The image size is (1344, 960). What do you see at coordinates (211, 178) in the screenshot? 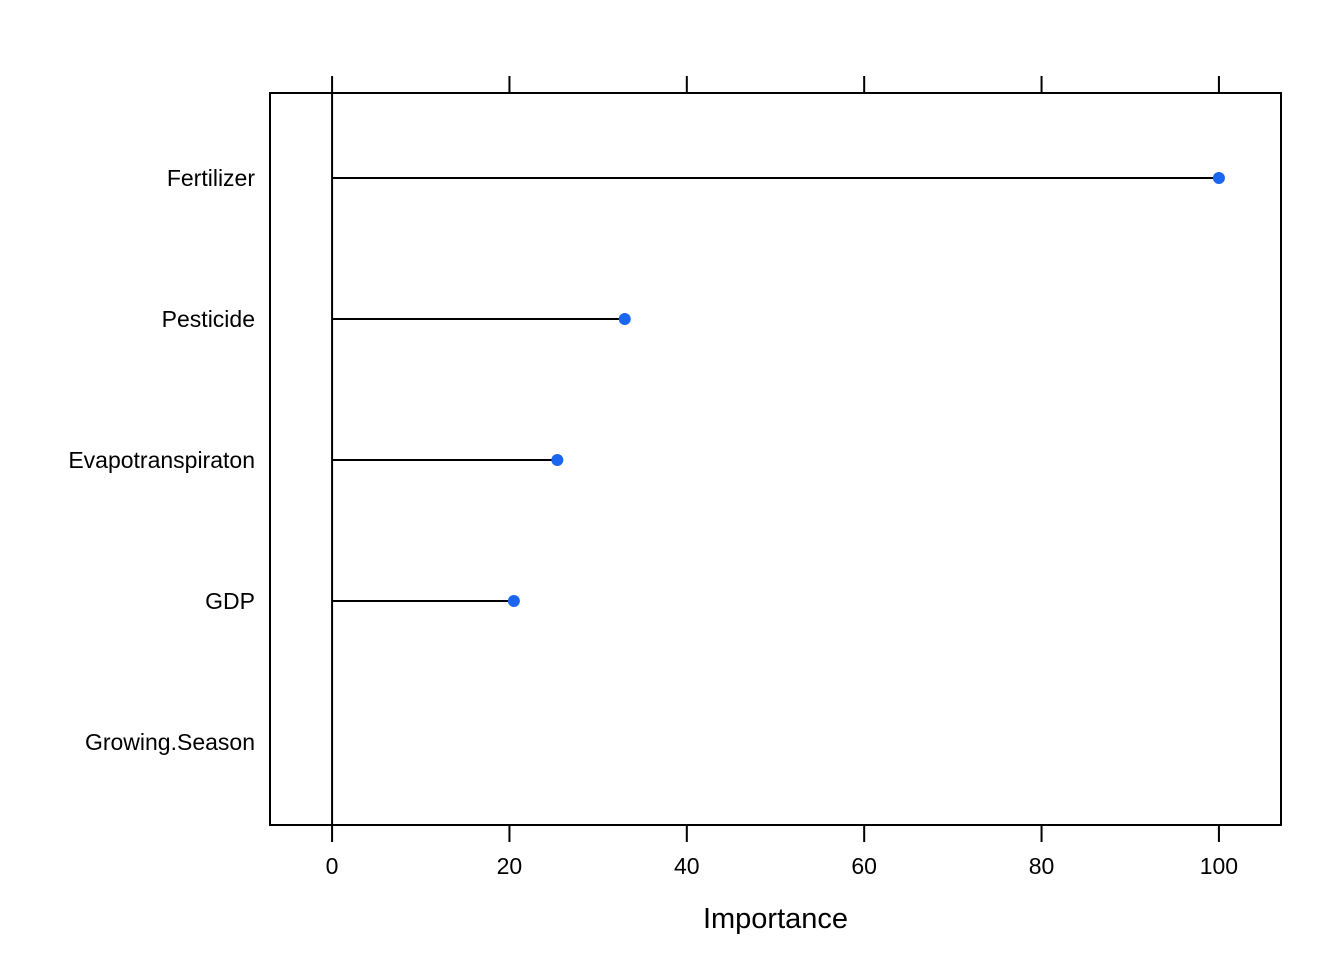
I see `category-label: Fertilizer` at bounding box center [211, 178].